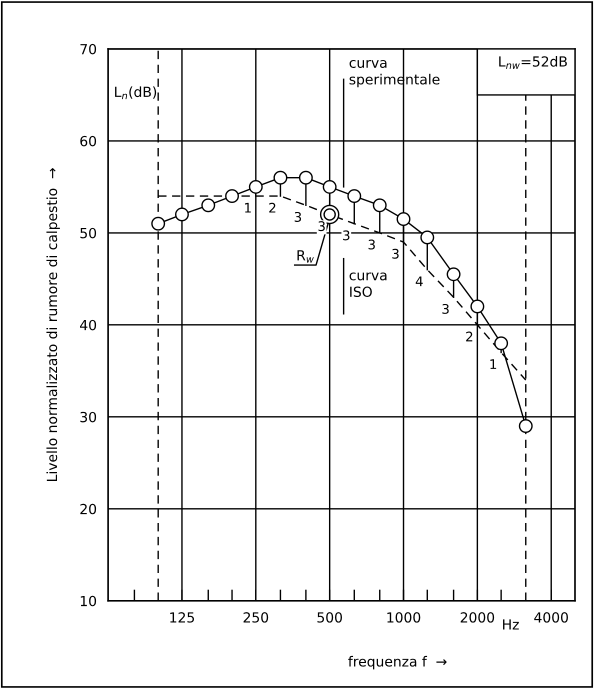 Image resolution: width=594 pixels, height=689 pixels. Describe the element at coordinates (88, 325) in the screenshot. I see `y-tick-label: 40` at that location.